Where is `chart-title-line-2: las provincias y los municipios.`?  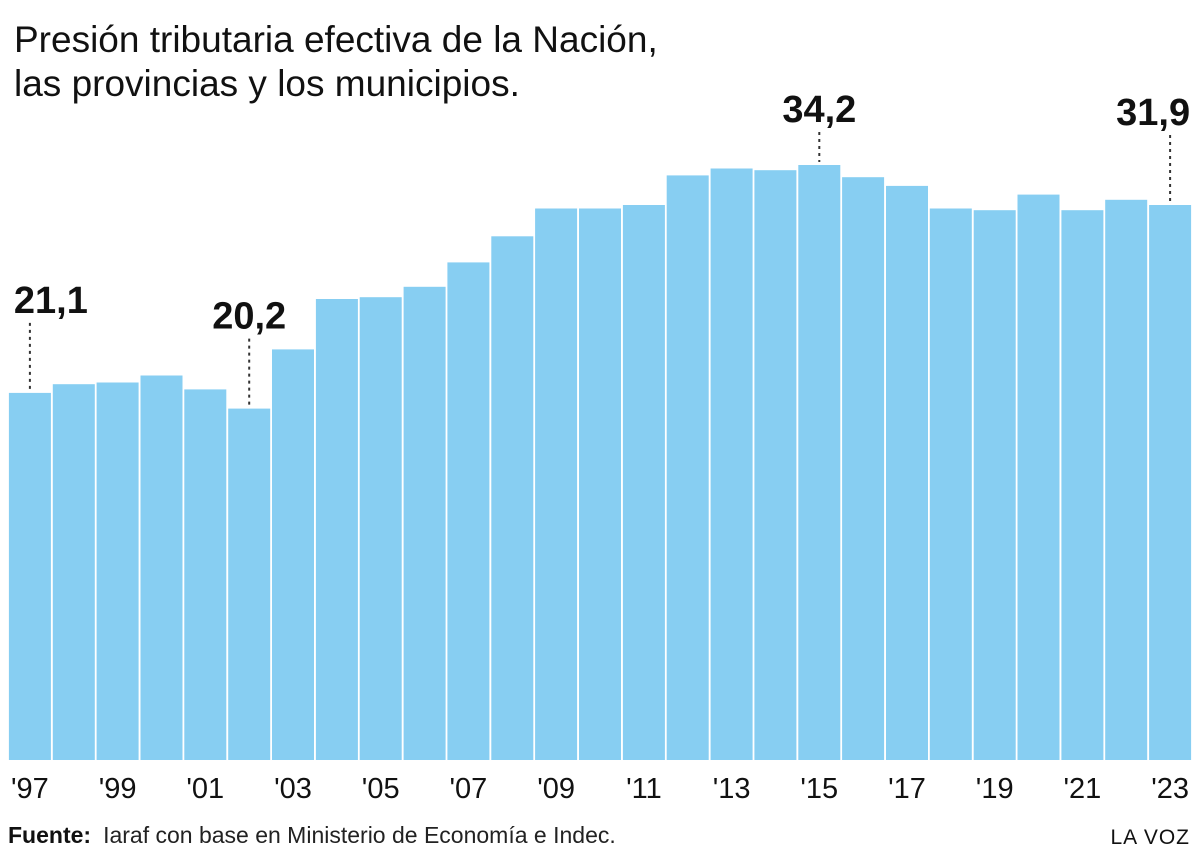 chart-title-line-2: las provincias y los municipios. is located at coordinates (267, 83).